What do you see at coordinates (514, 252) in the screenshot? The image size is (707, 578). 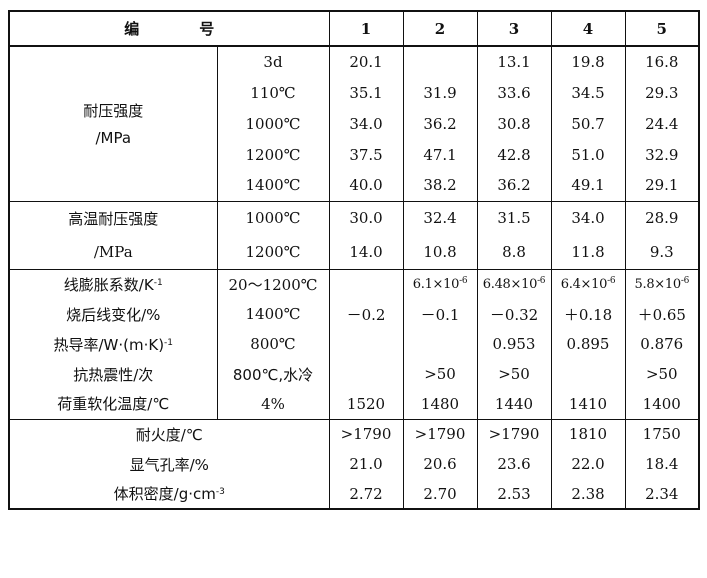 I see `value-cell: 8.8` at bounding box center [514, 252].